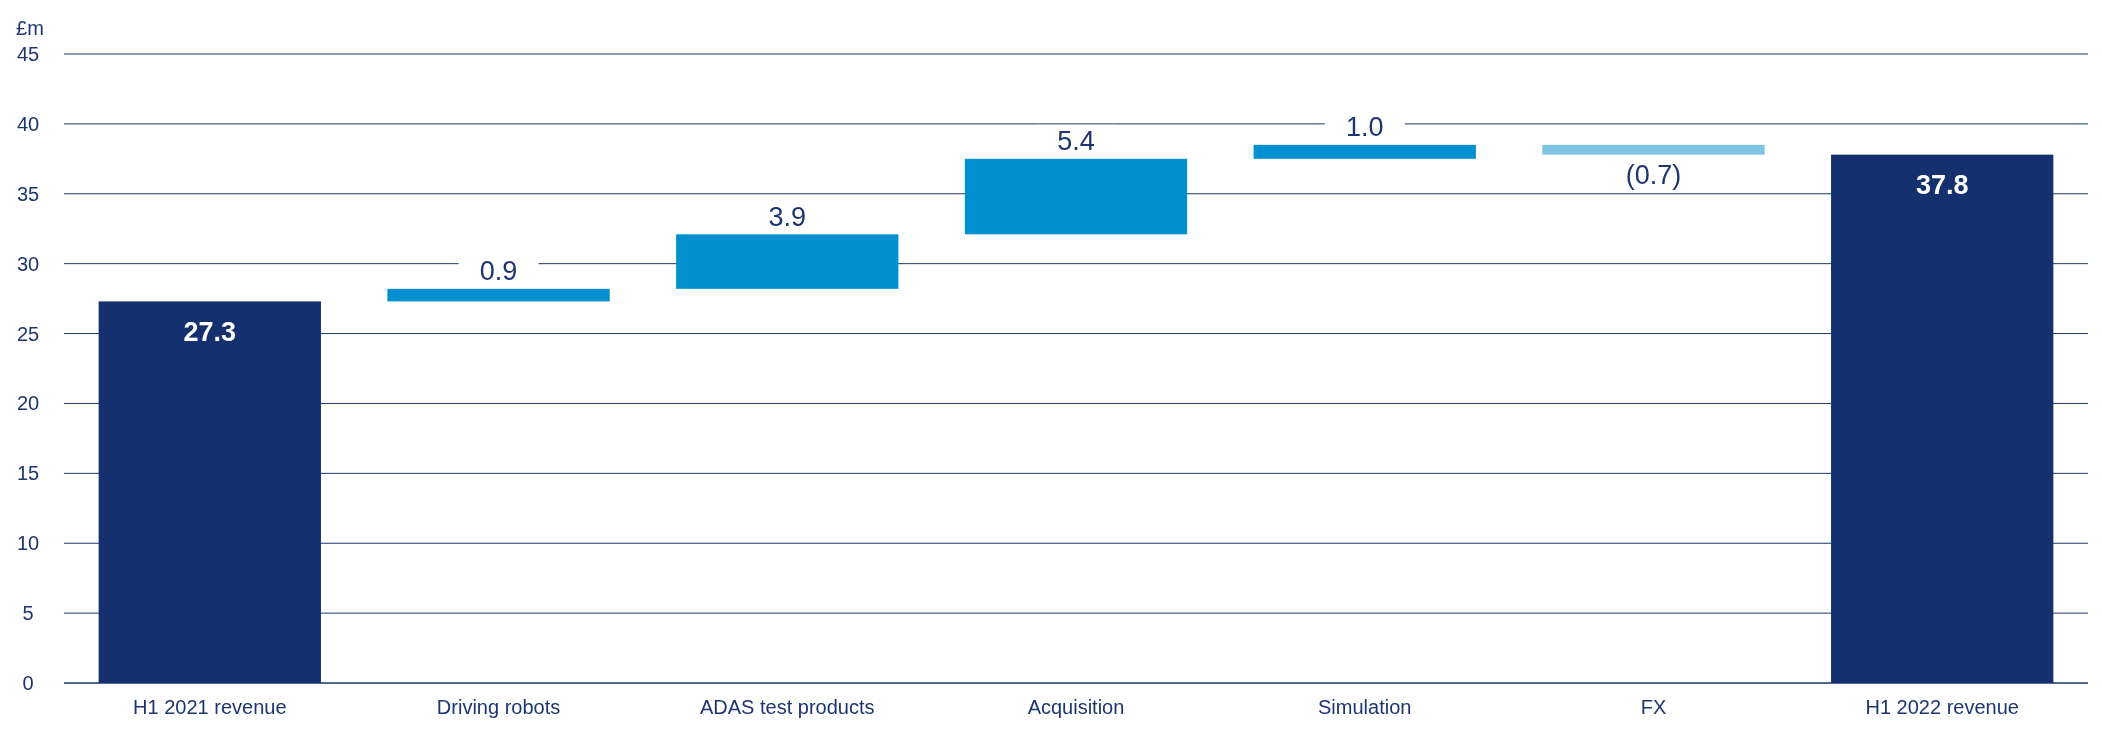  I want to click on y-tick-label: 20, so click(28, 403).